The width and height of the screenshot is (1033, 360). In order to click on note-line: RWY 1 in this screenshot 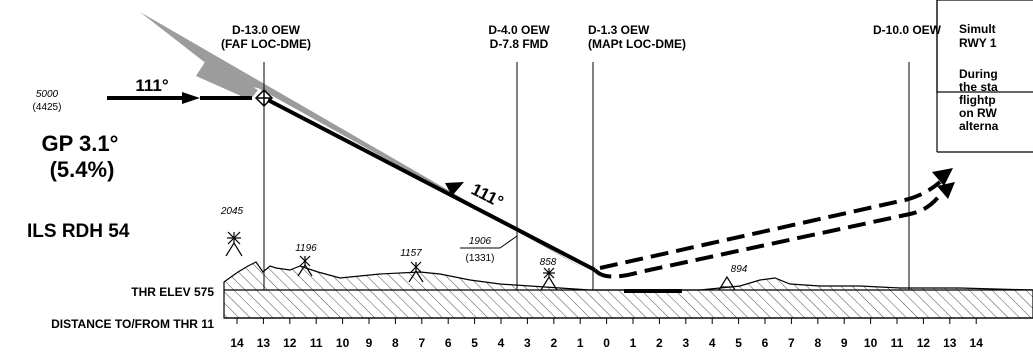, I will do `click(978, 43)`.